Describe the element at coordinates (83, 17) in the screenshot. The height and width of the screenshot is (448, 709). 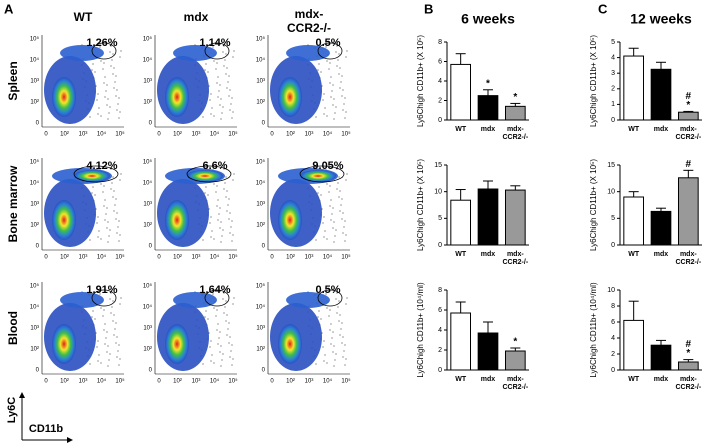
I see `category-label: WT` at that location.